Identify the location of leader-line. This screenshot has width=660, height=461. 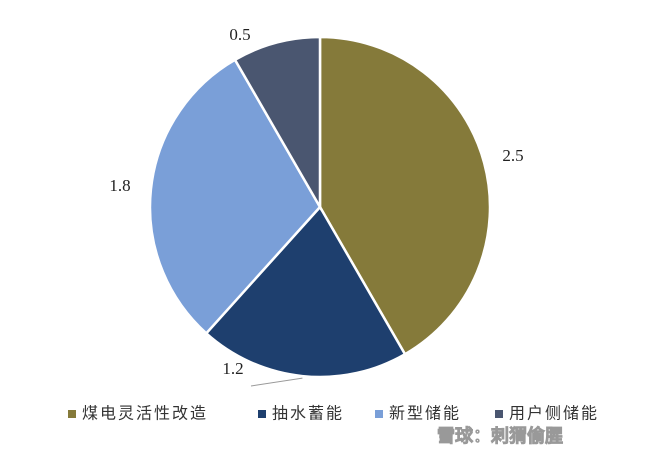
(276, 382).